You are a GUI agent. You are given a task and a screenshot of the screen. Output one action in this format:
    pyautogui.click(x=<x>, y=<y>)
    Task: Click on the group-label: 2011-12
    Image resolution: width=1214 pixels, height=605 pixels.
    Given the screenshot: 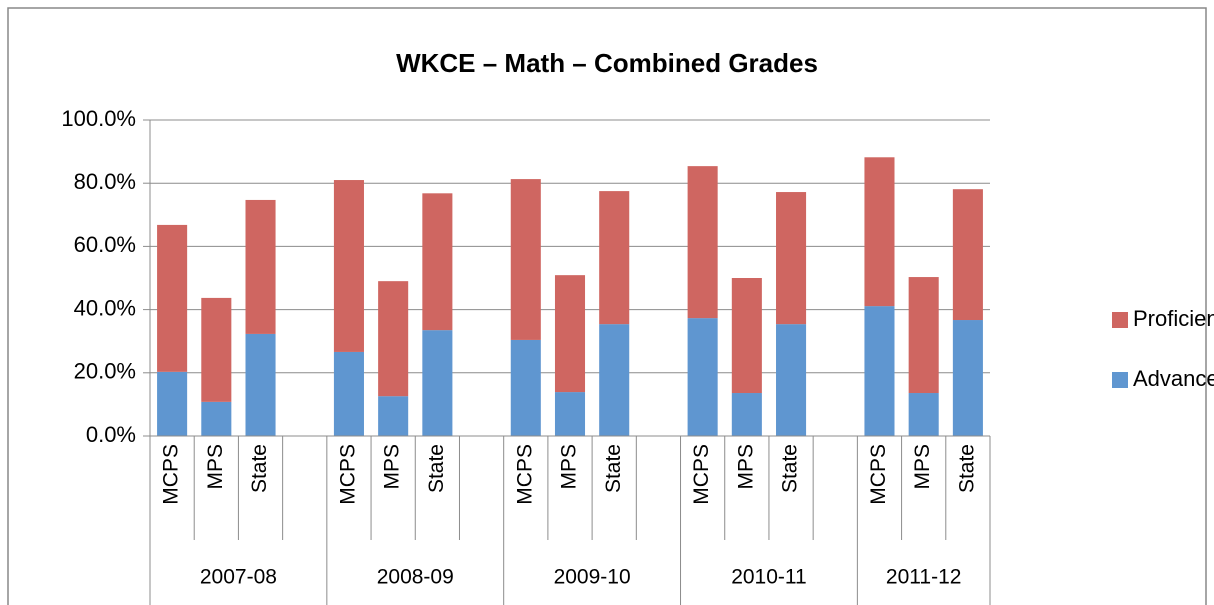 What is the action you would take?
    pyautogui.click(x=924, y=577)
    